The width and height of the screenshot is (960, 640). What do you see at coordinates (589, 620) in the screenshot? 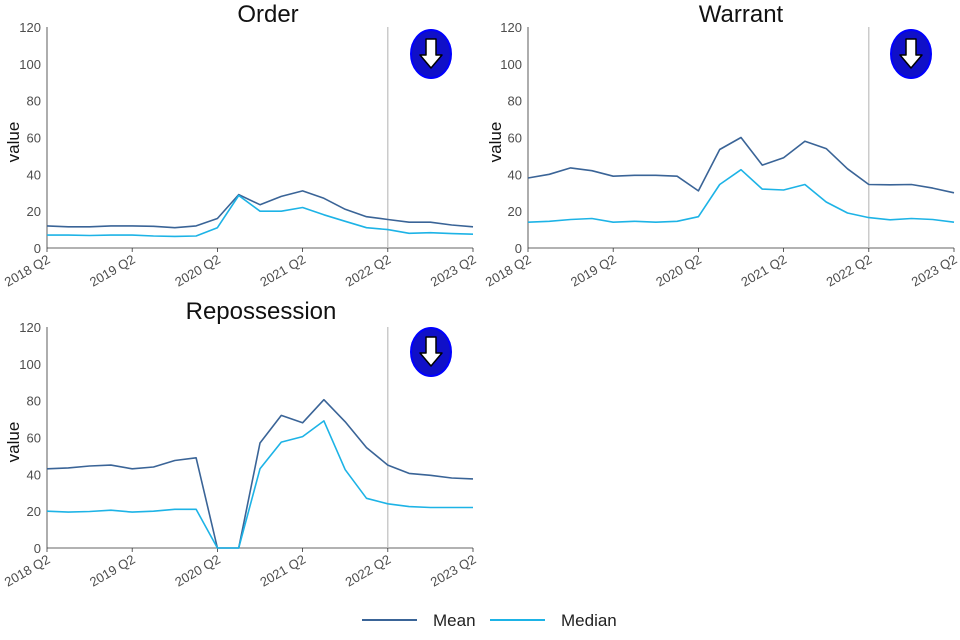
I see `legend-median-label: Median` at bounding box center [589, 620].